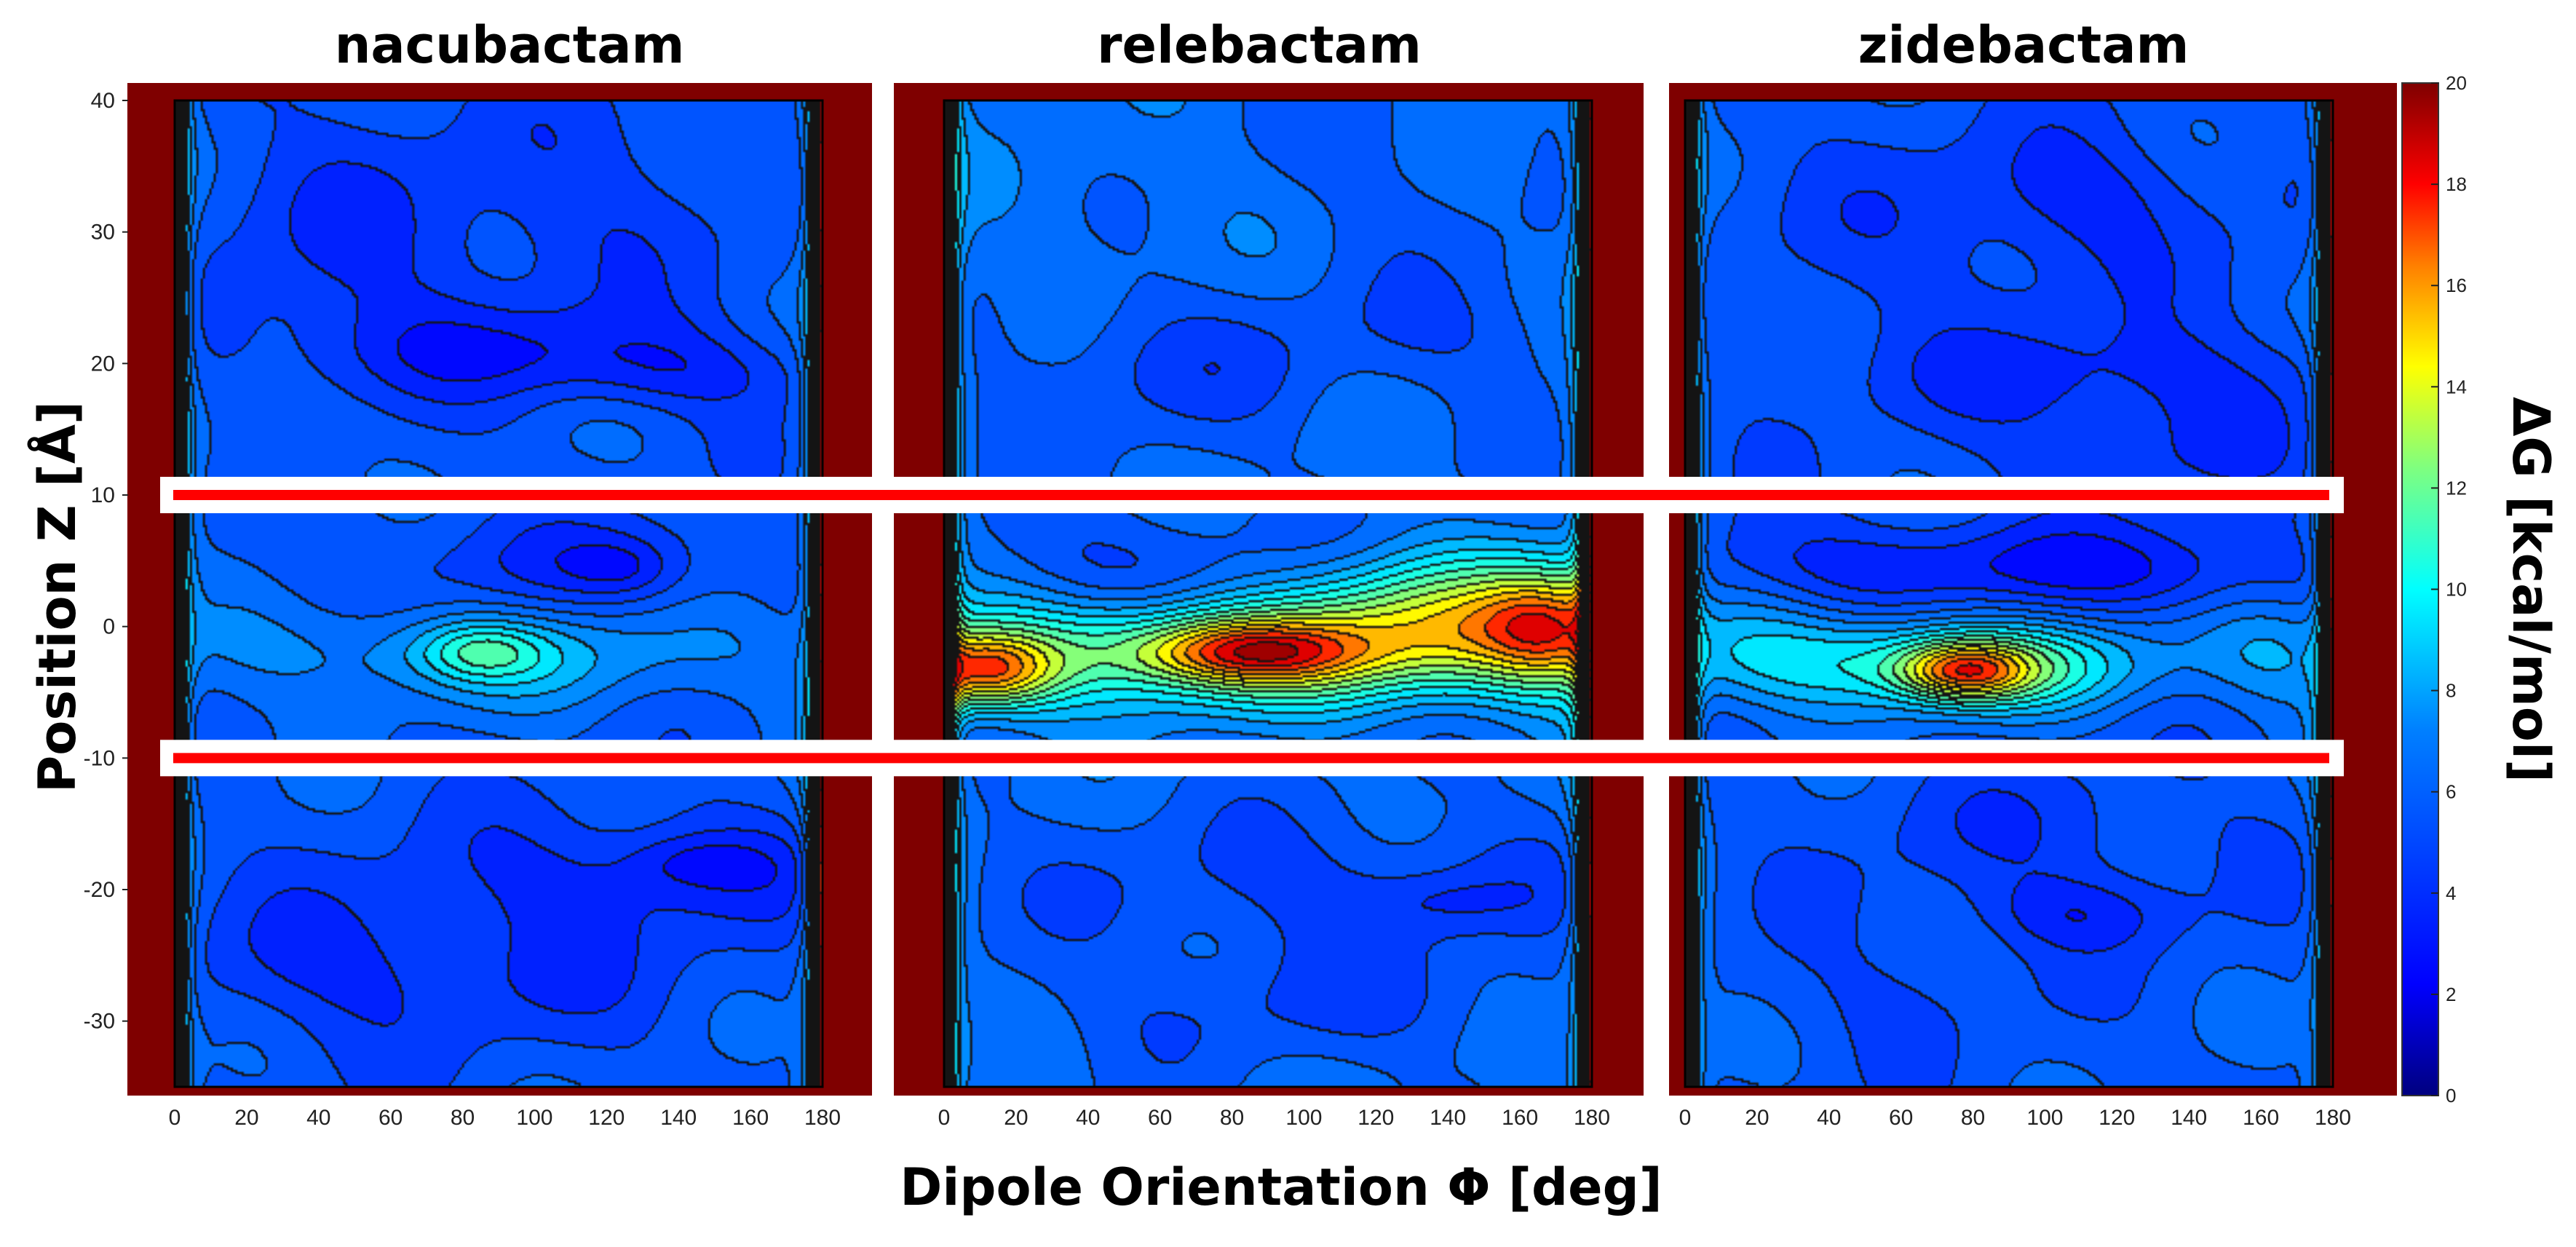 This screenshot has width=2576, height=1247. Describe the element at coordinates (2023, 45) in the screenshot. I see `panel-title: zidebactam` at that location.